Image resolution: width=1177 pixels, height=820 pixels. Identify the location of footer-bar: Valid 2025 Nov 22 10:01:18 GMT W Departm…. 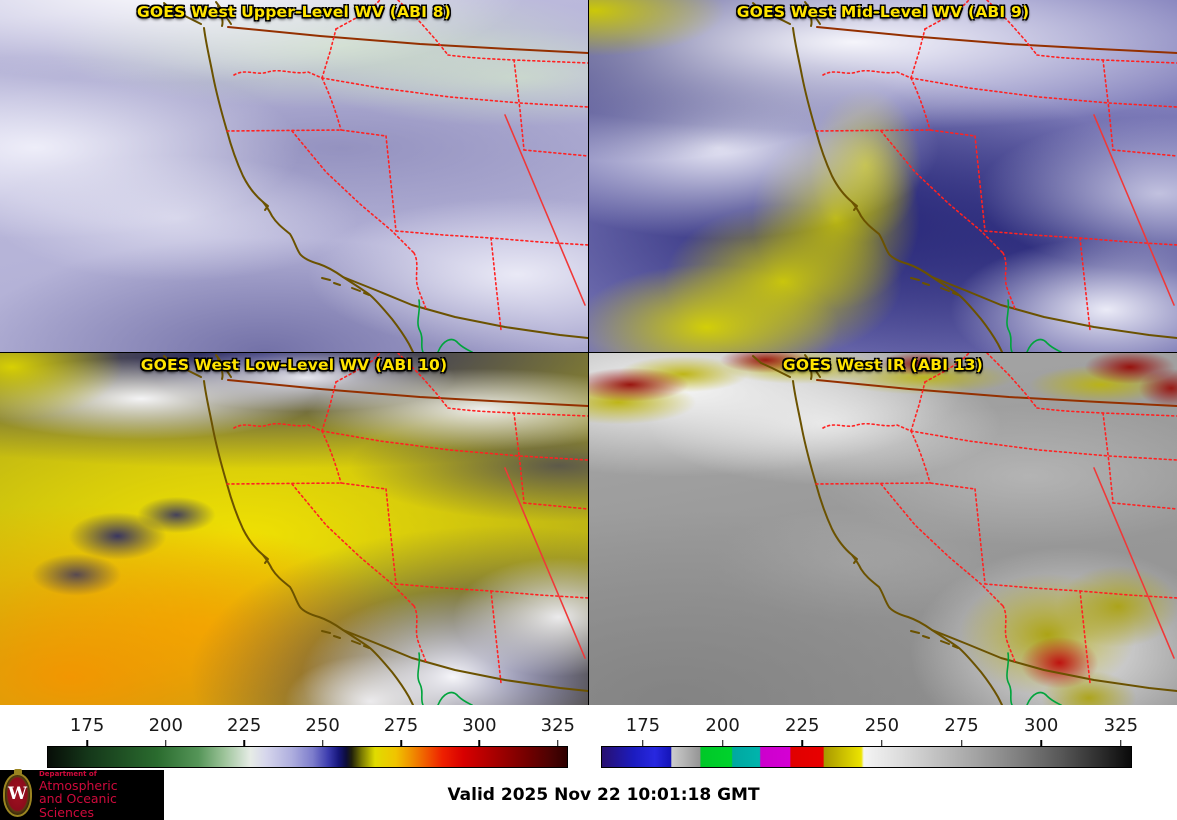
(588, 795).